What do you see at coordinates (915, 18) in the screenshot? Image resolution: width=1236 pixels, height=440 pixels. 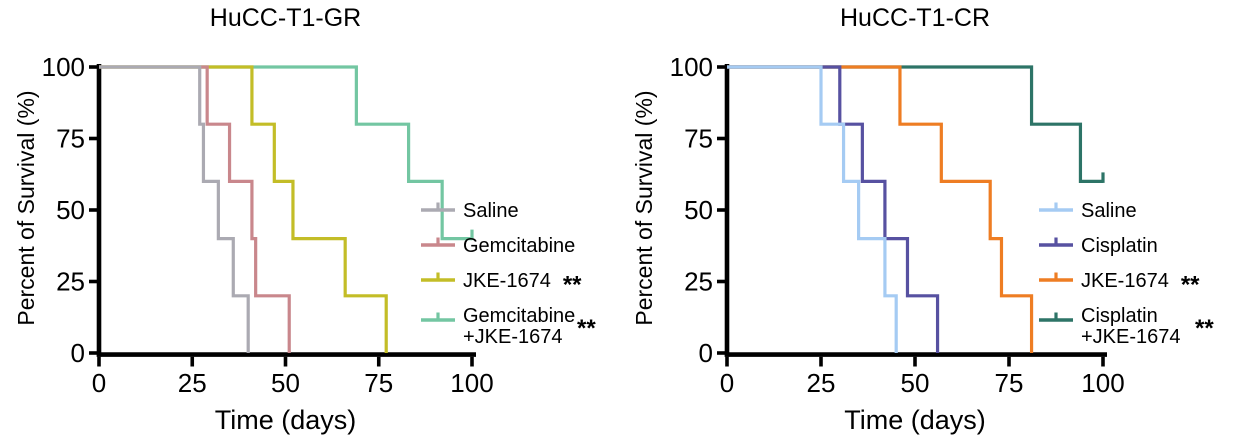 I see `chart-title-cr: HuCC-T1-CR` at bounding box center [915, 18].